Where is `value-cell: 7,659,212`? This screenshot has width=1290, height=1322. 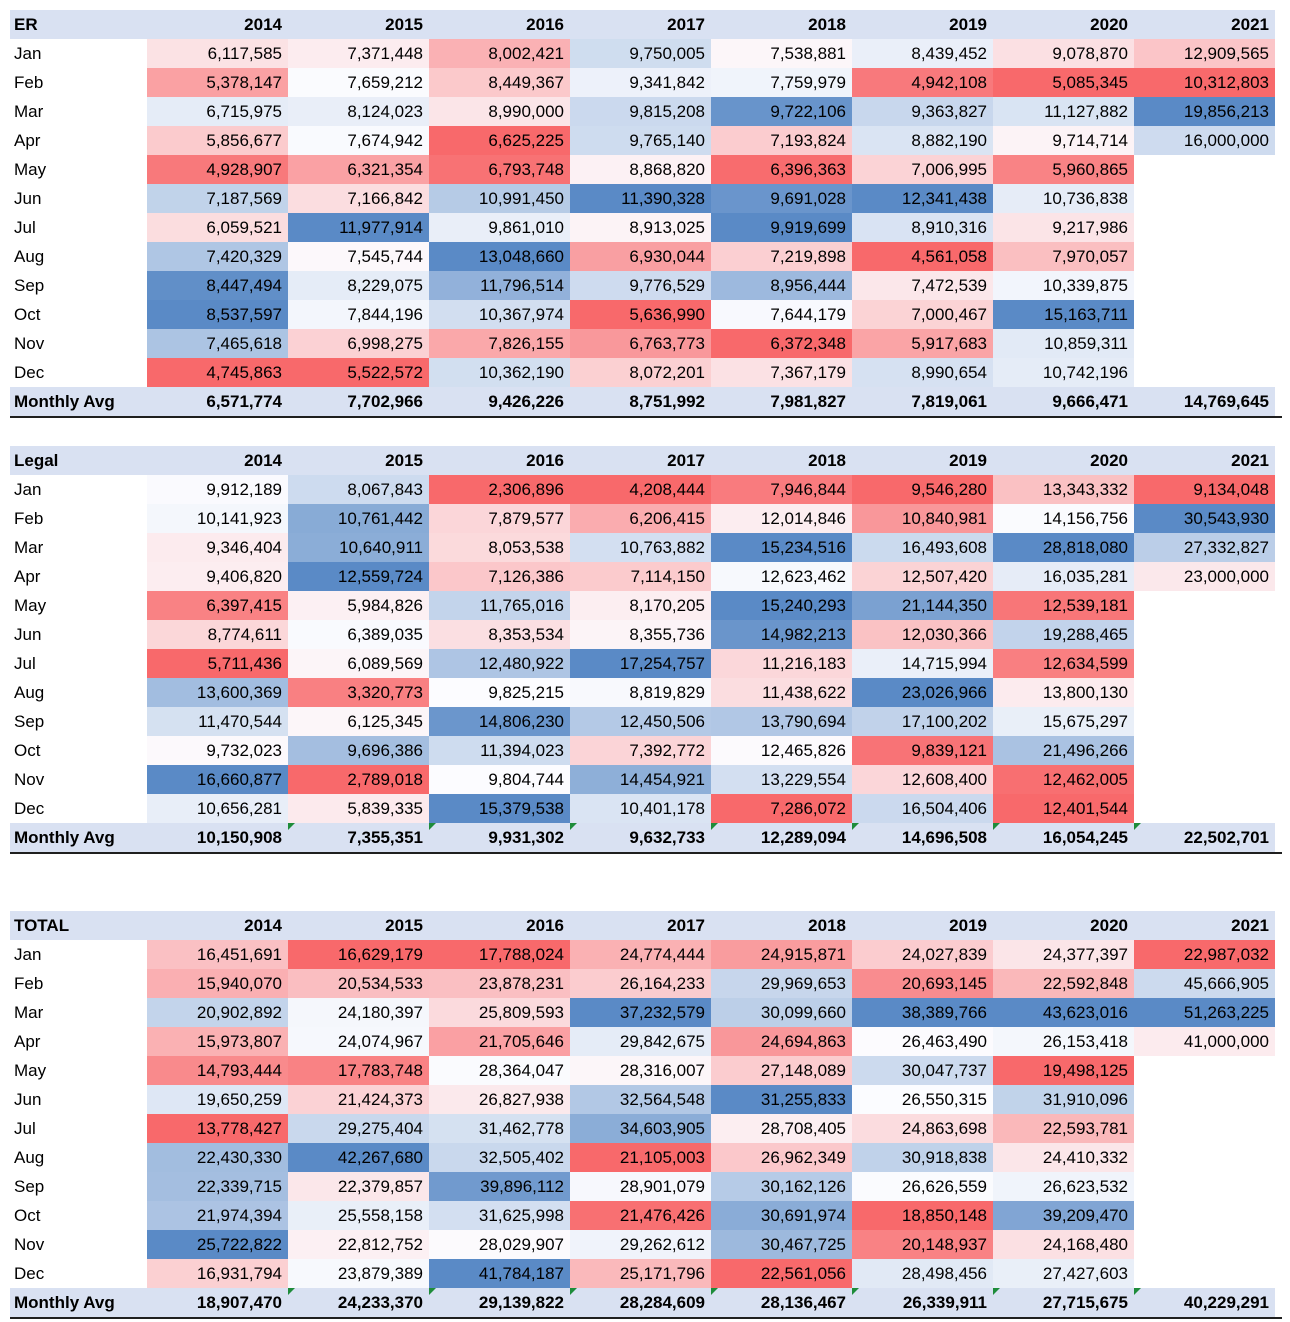 value-cell: 7,659,212 is located at coordinates (358, 82).